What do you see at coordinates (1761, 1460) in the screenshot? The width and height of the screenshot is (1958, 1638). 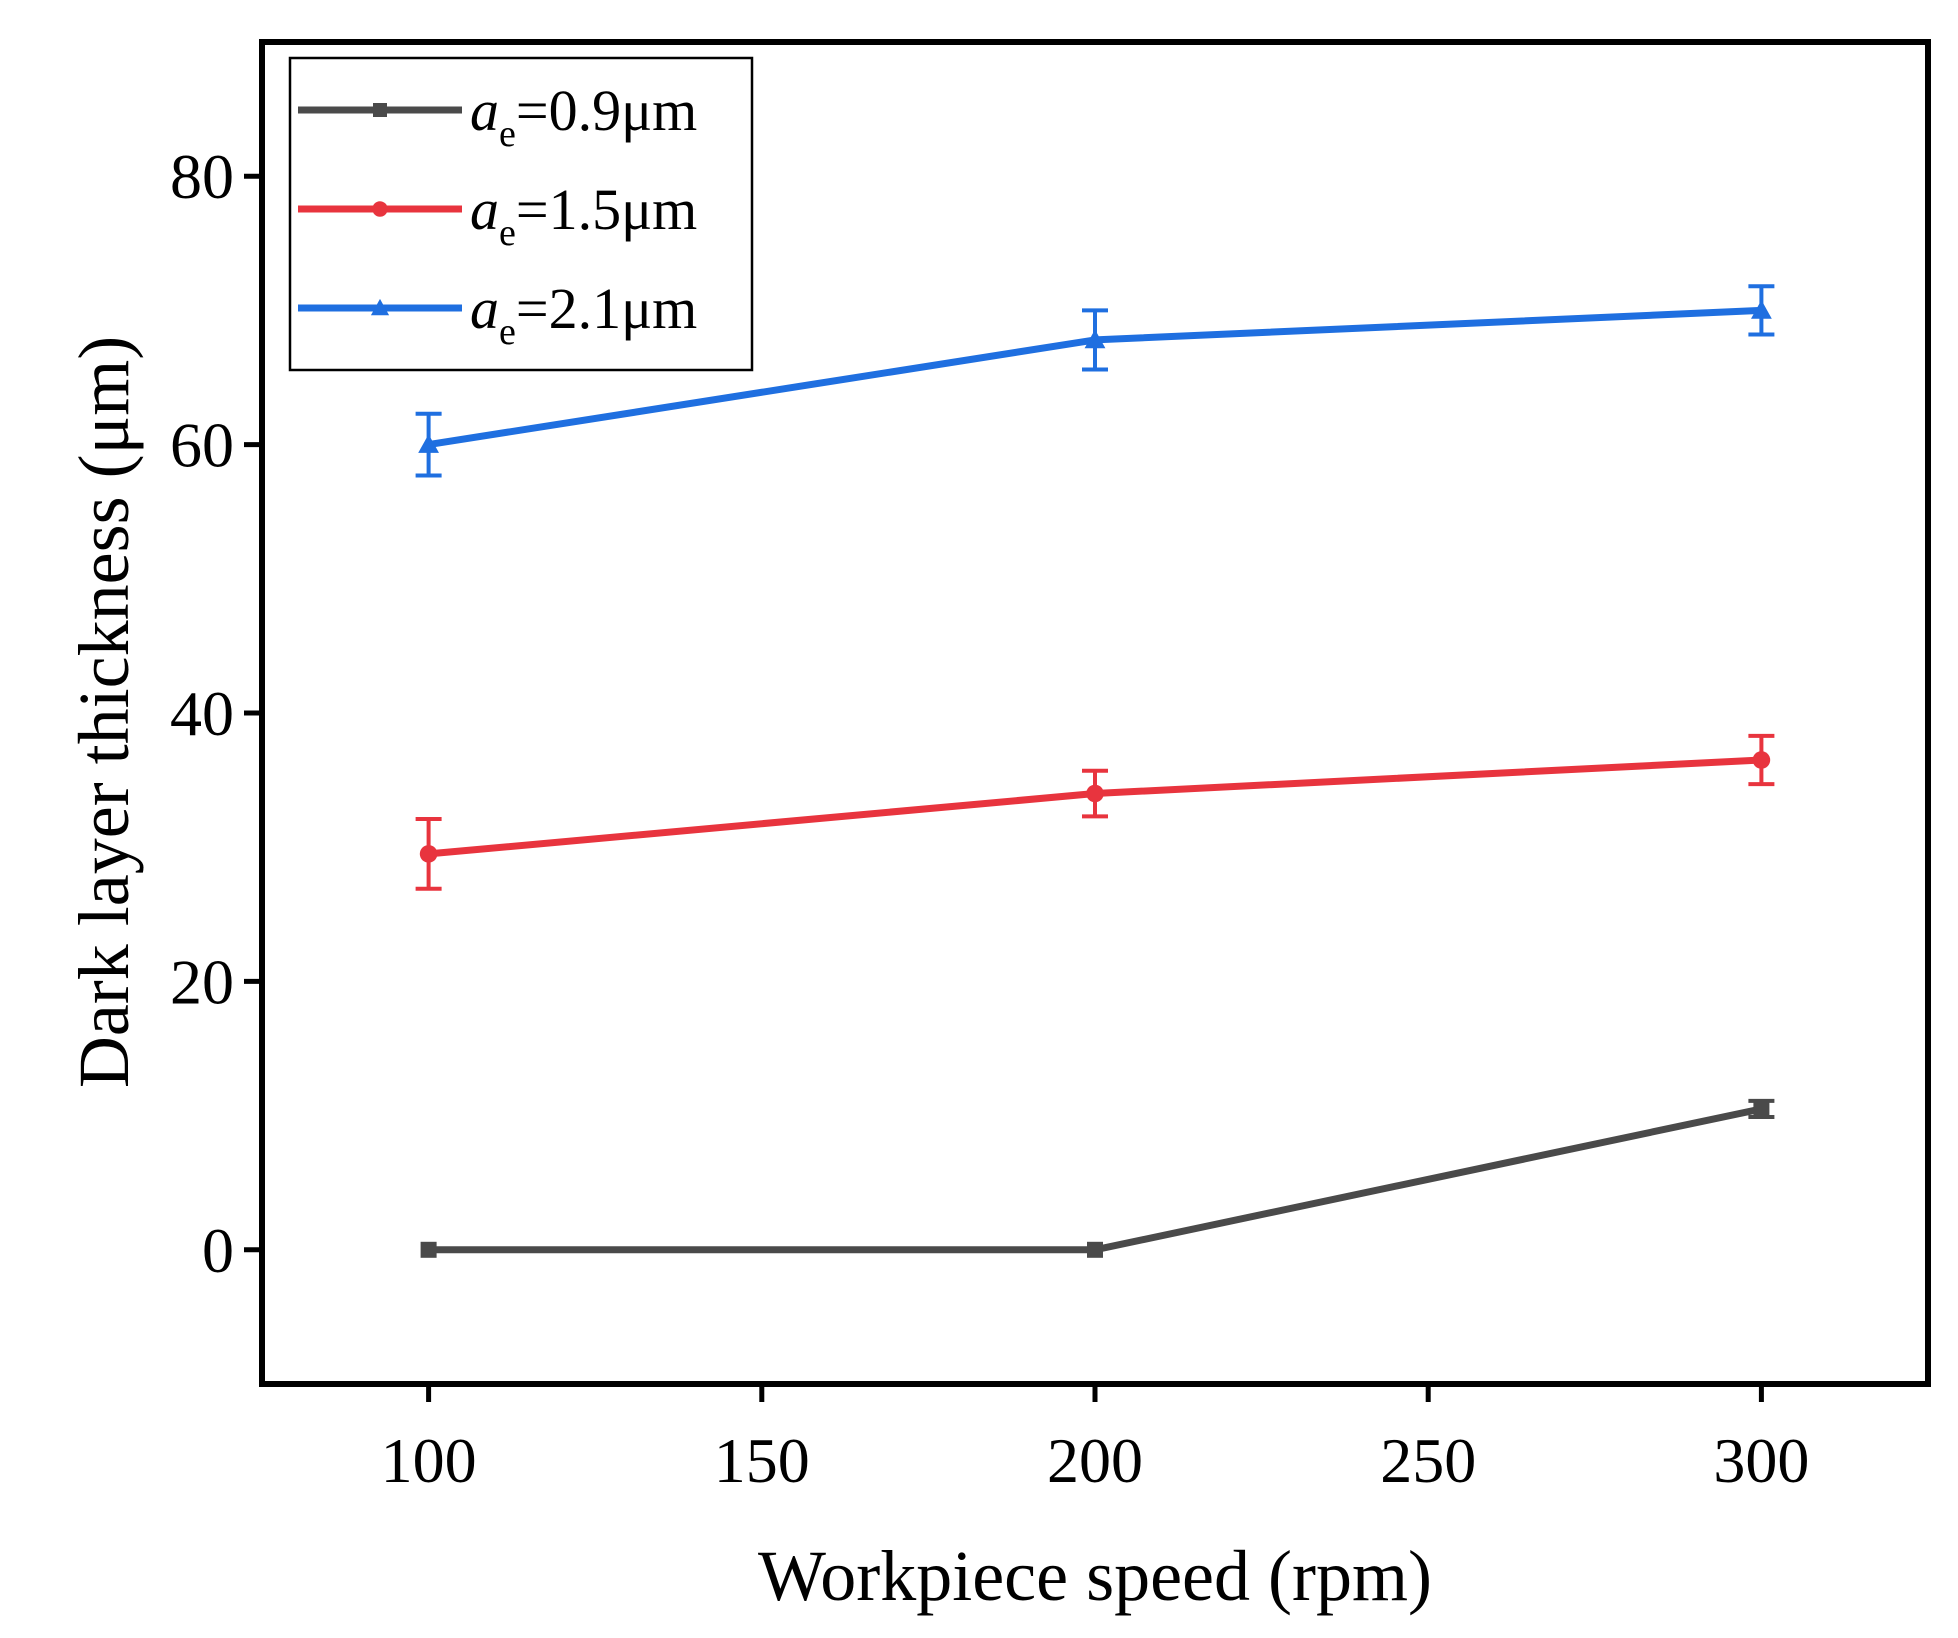 I see `x-tick-label: 300` at bounding box center [1761, 1460].